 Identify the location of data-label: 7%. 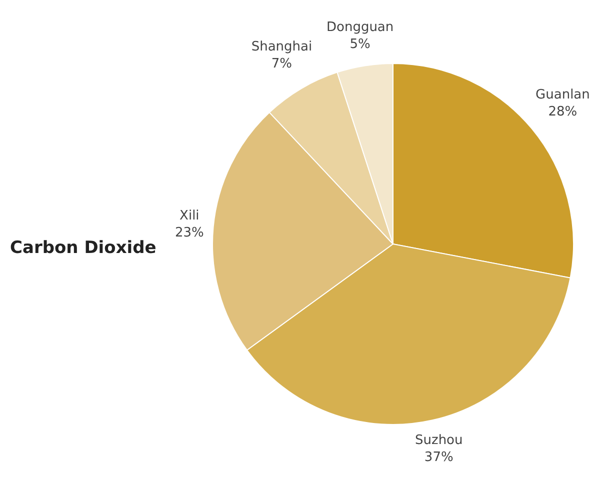
(281, 64).